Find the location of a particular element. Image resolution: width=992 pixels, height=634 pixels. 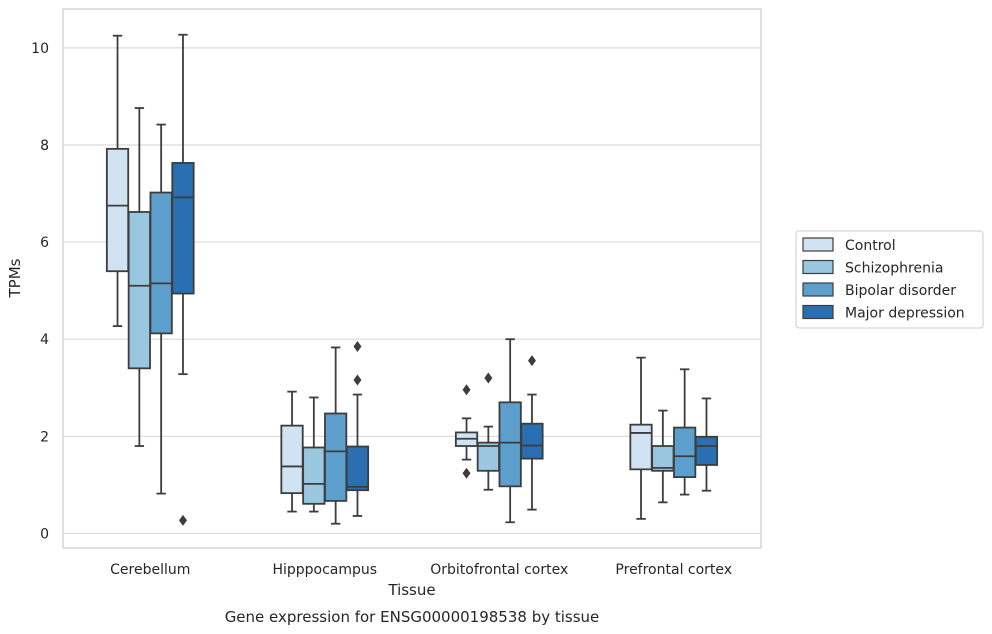

legend-label: Control is located at coordinates (870, 246).